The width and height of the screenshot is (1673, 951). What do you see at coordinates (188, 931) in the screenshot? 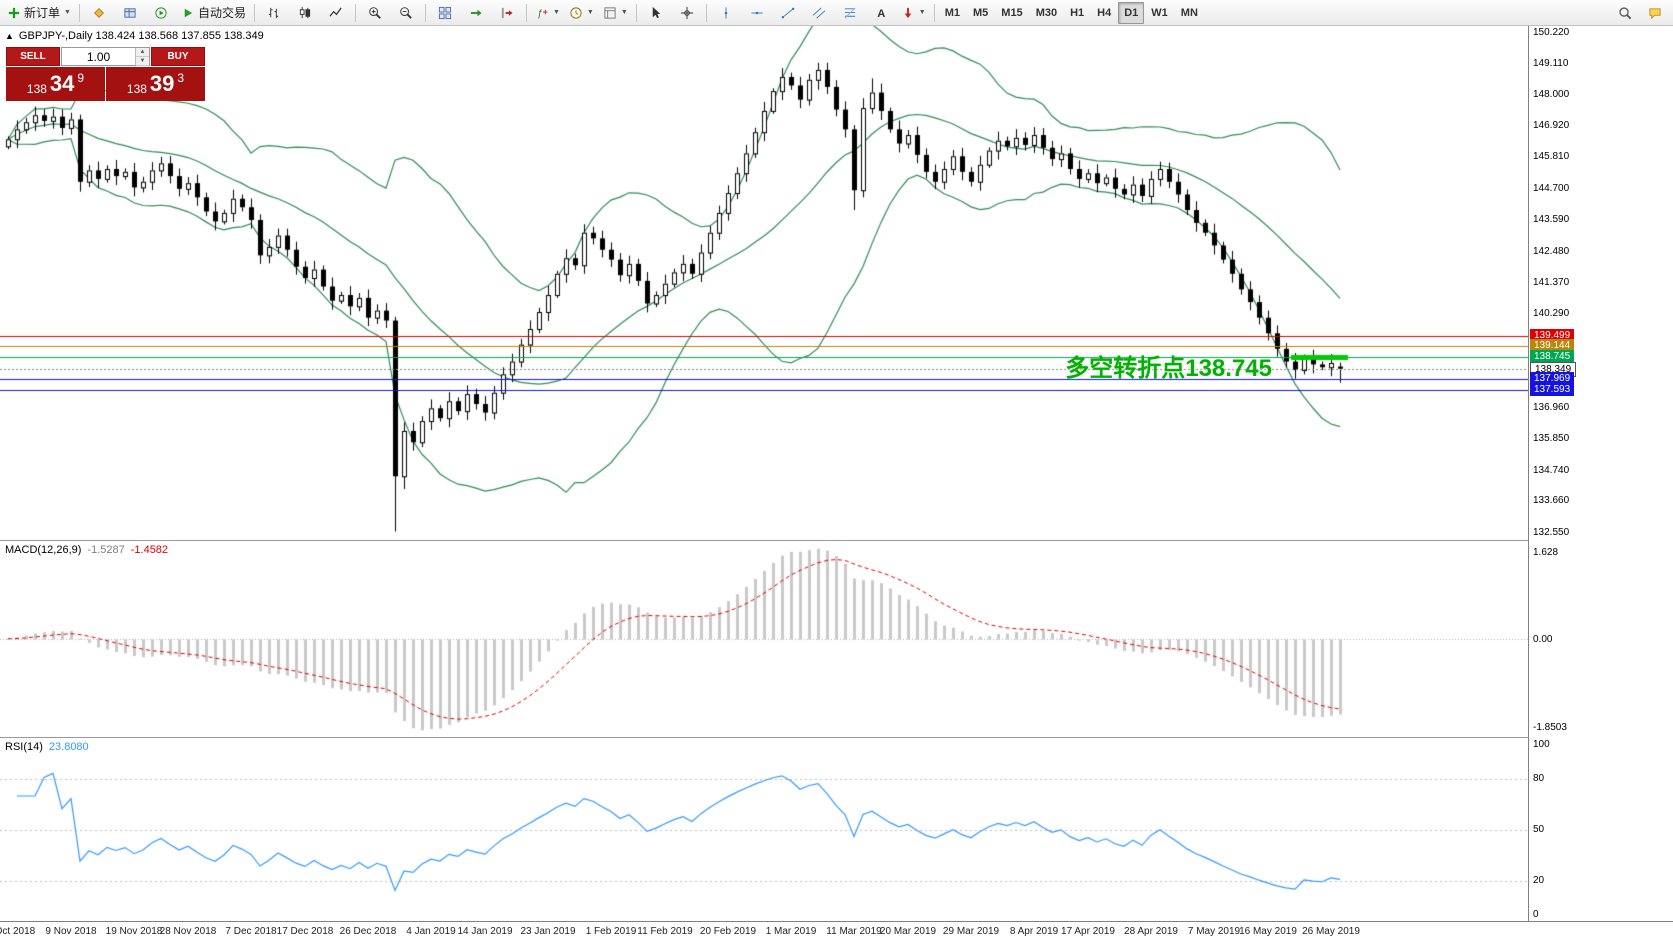
I see `date-label: 28 Nov 2018` at bounding box center [188, 931].